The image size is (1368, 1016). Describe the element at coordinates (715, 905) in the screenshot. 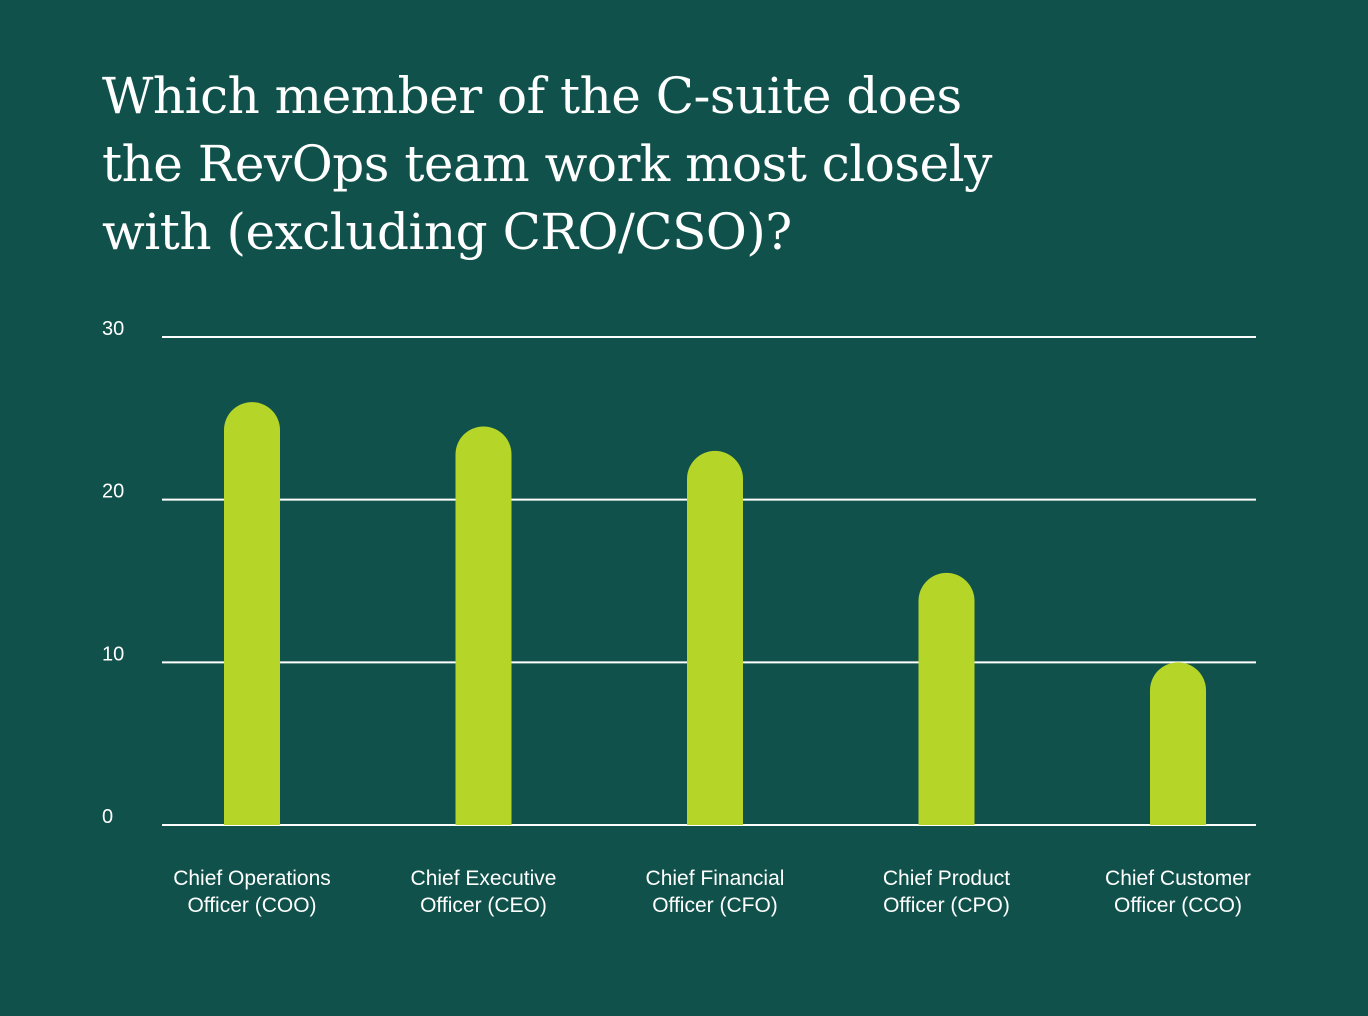

I see `x-tick-label: Officer (CFO)` at that location.